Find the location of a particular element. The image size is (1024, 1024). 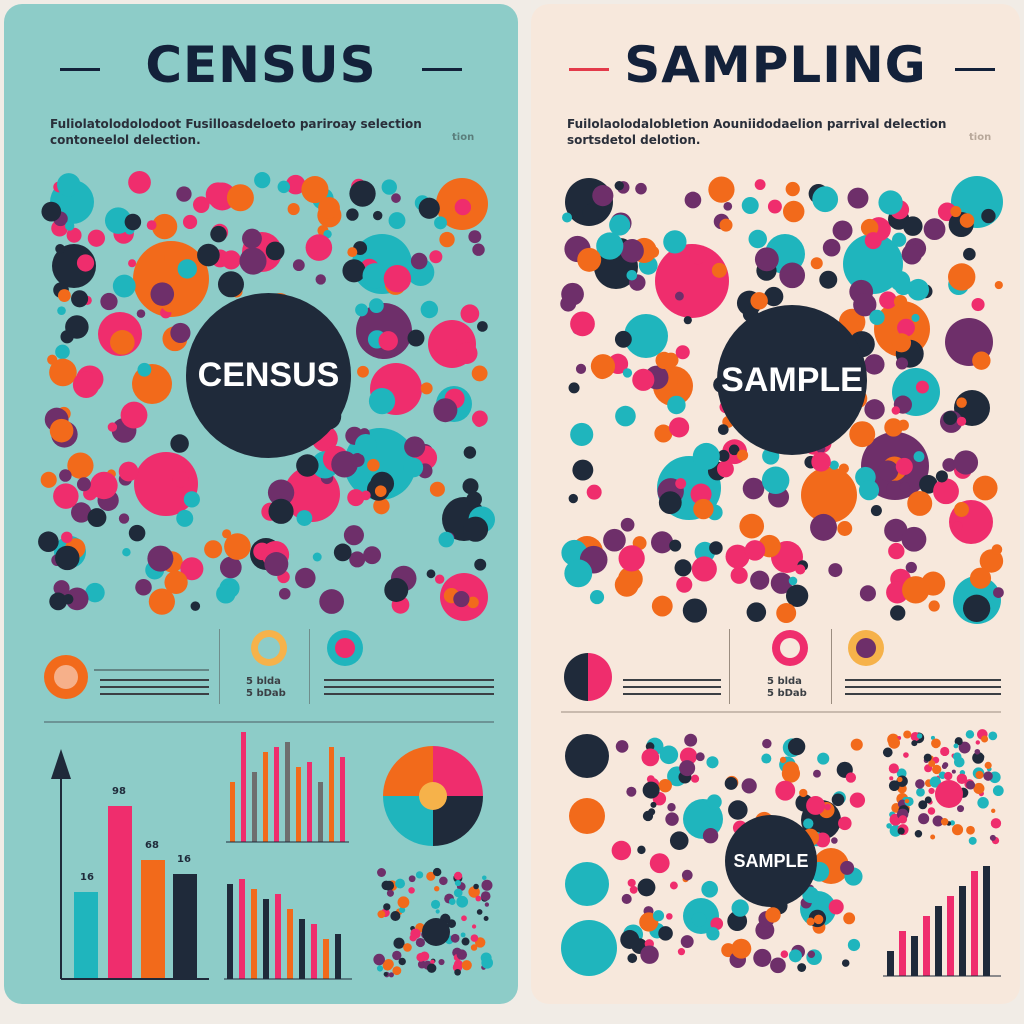

title-dash-left is located at coordinates (80, 69).